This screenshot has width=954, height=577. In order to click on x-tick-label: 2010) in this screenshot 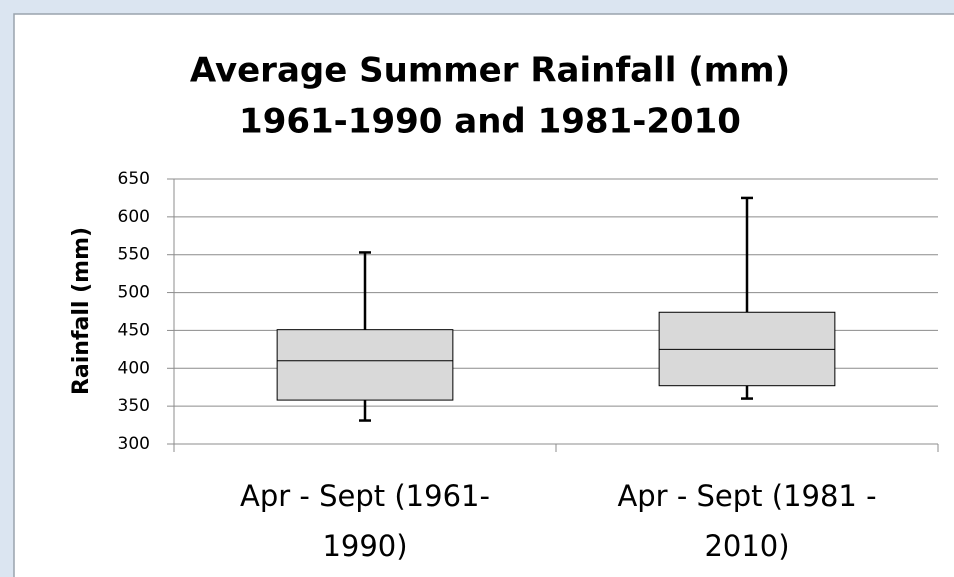, I will do `click(746, 546)`.